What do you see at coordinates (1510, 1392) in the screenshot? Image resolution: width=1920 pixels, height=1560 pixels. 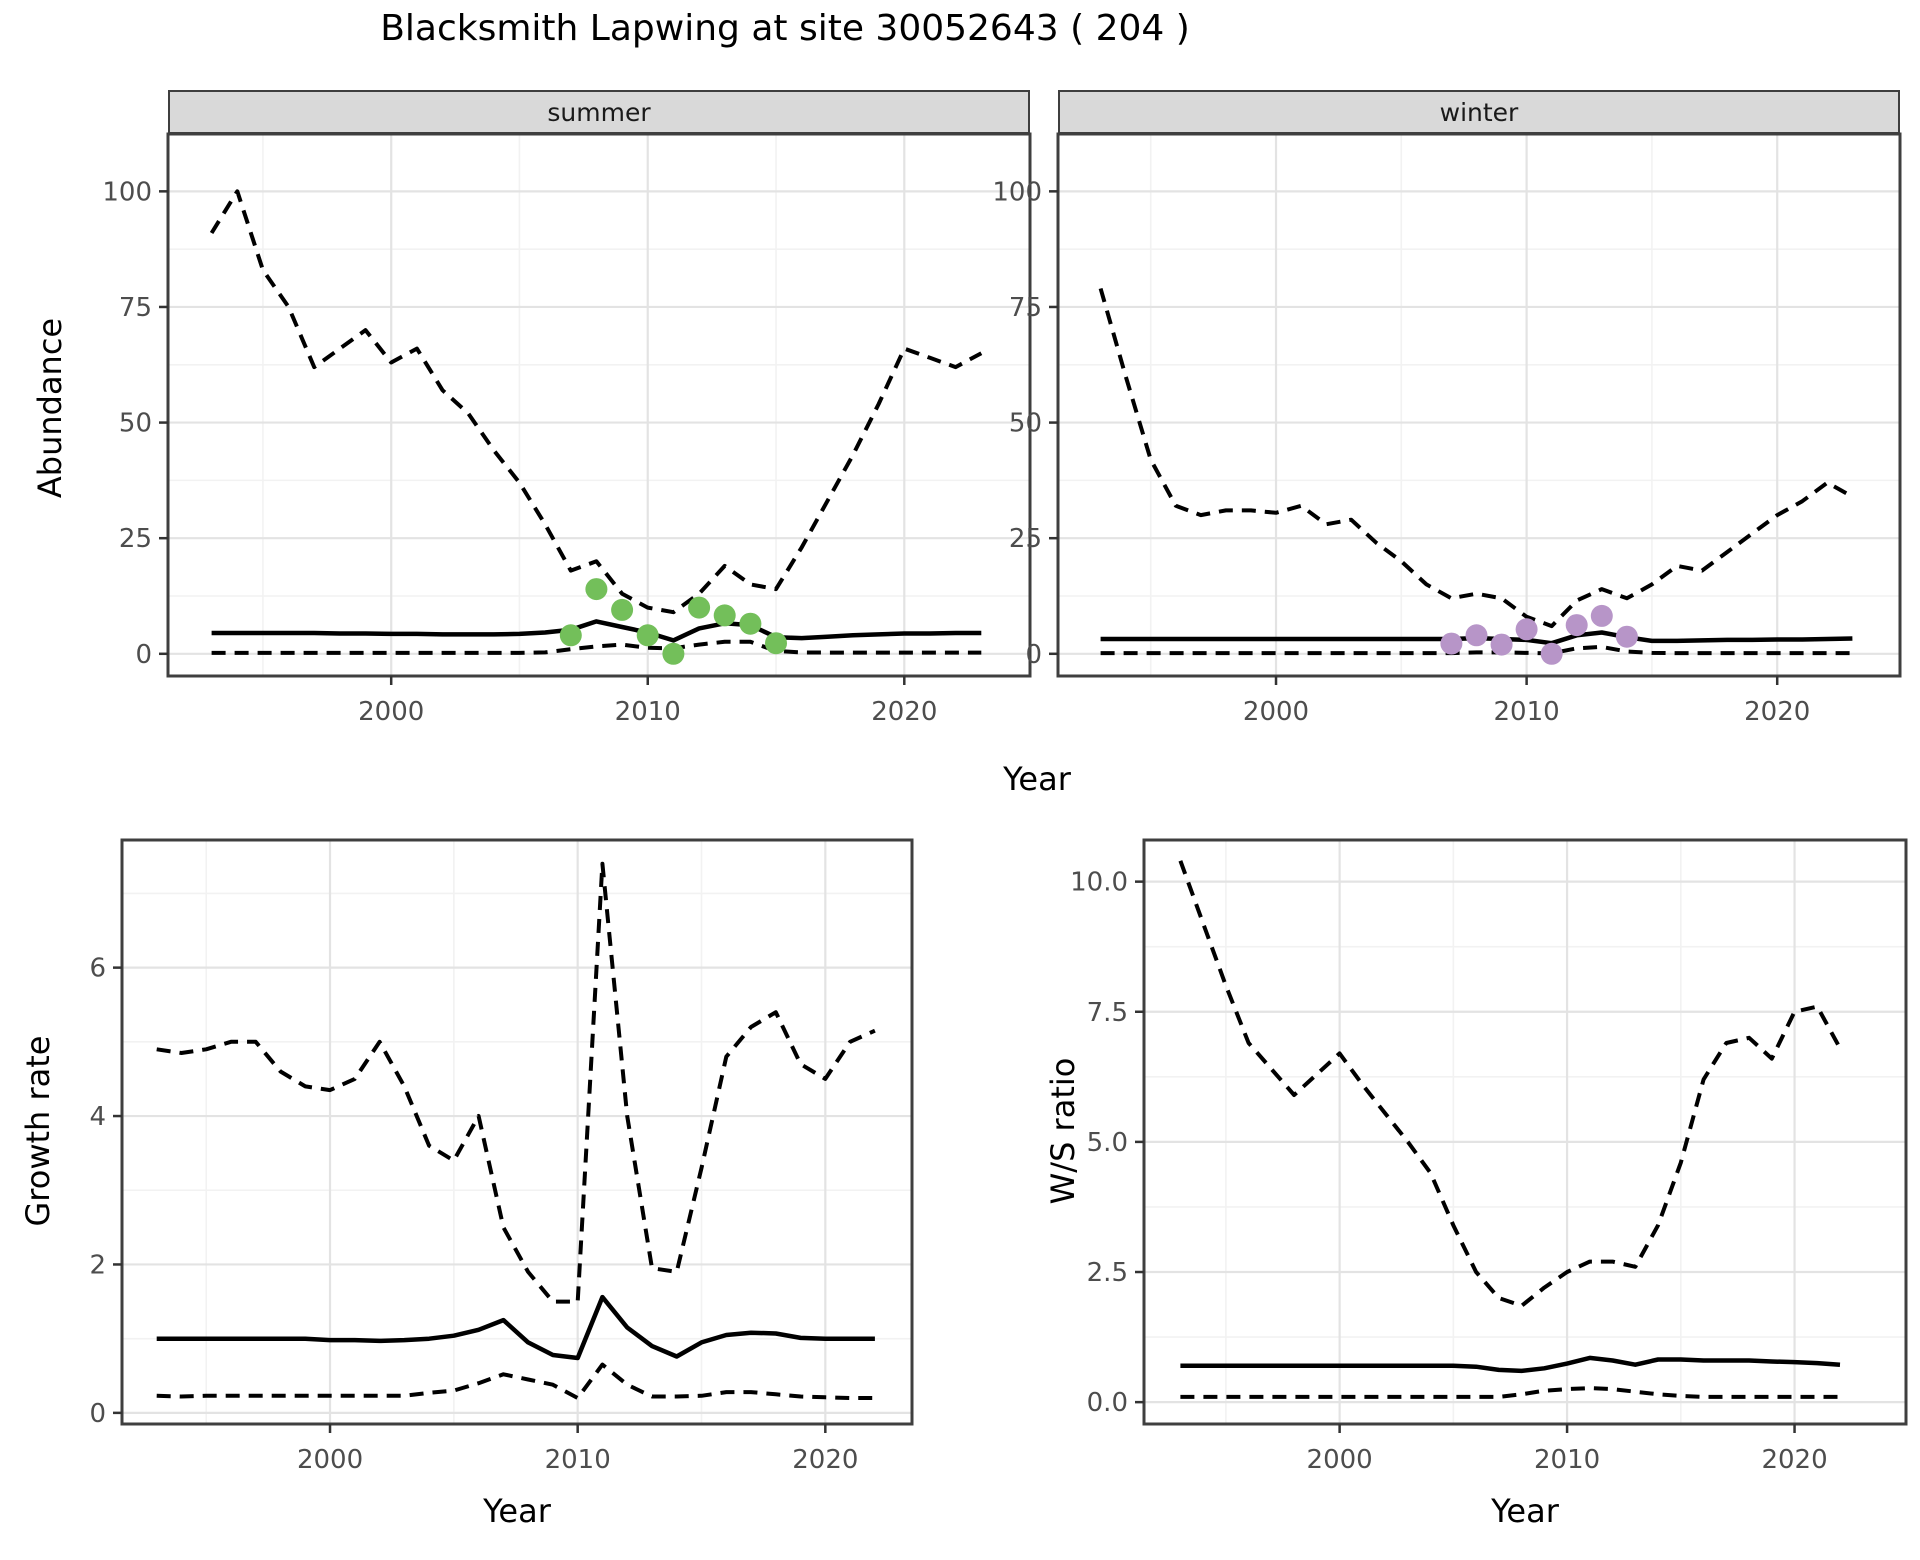 I see `ws-ratio-ci_lower-line` at bounding box center [1510, 1392].